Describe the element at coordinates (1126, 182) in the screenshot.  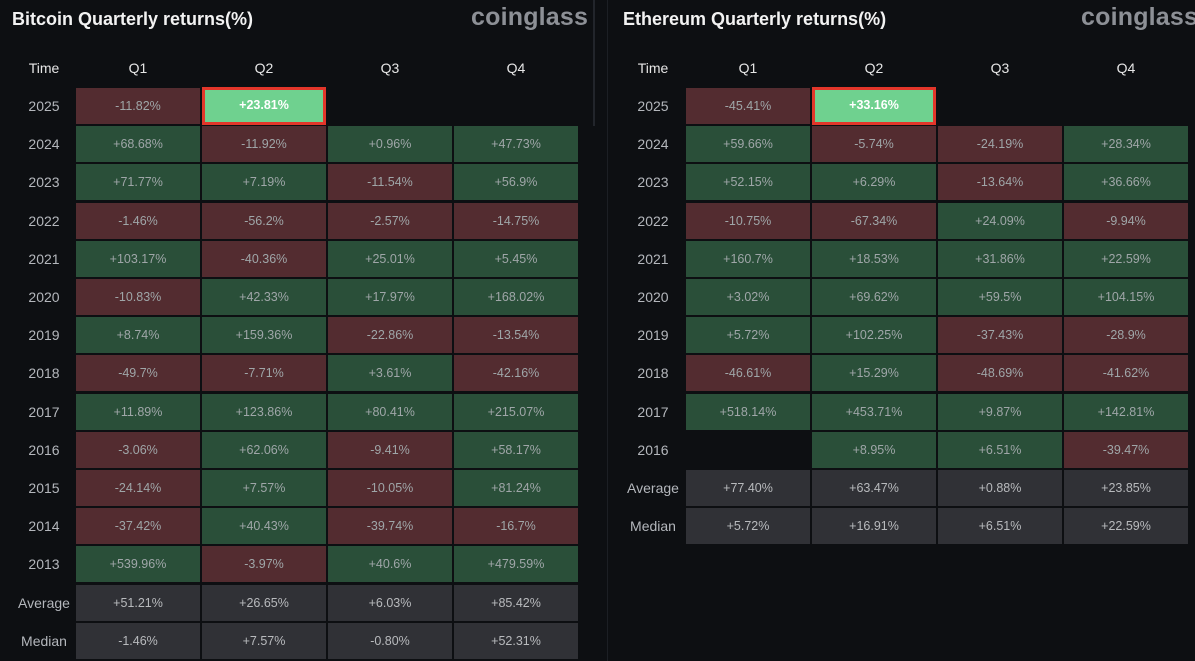
I see `return-cell: +36.66%` at that location.